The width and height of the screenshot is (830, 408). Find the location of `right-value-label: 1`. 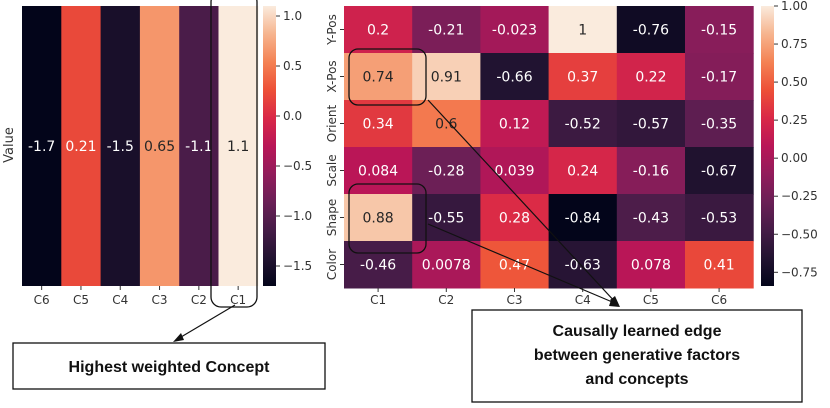

right-value-label: 1 is located at coordinates (582, 31).